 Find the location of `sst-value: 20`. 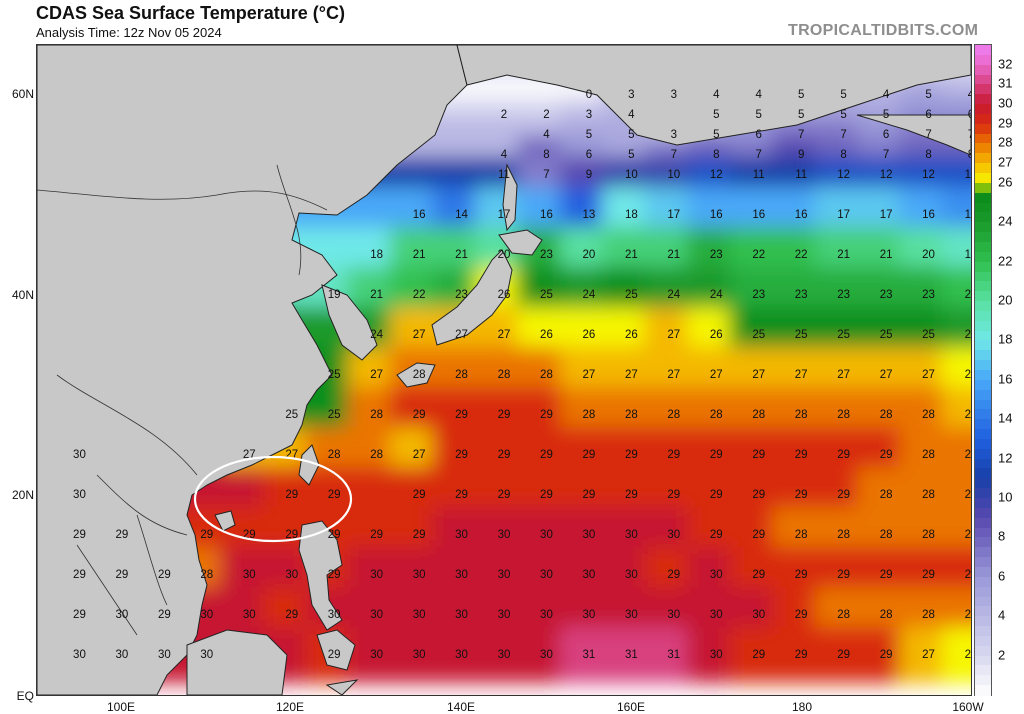

sst-value: 20 is located at coordinates (589, 255).